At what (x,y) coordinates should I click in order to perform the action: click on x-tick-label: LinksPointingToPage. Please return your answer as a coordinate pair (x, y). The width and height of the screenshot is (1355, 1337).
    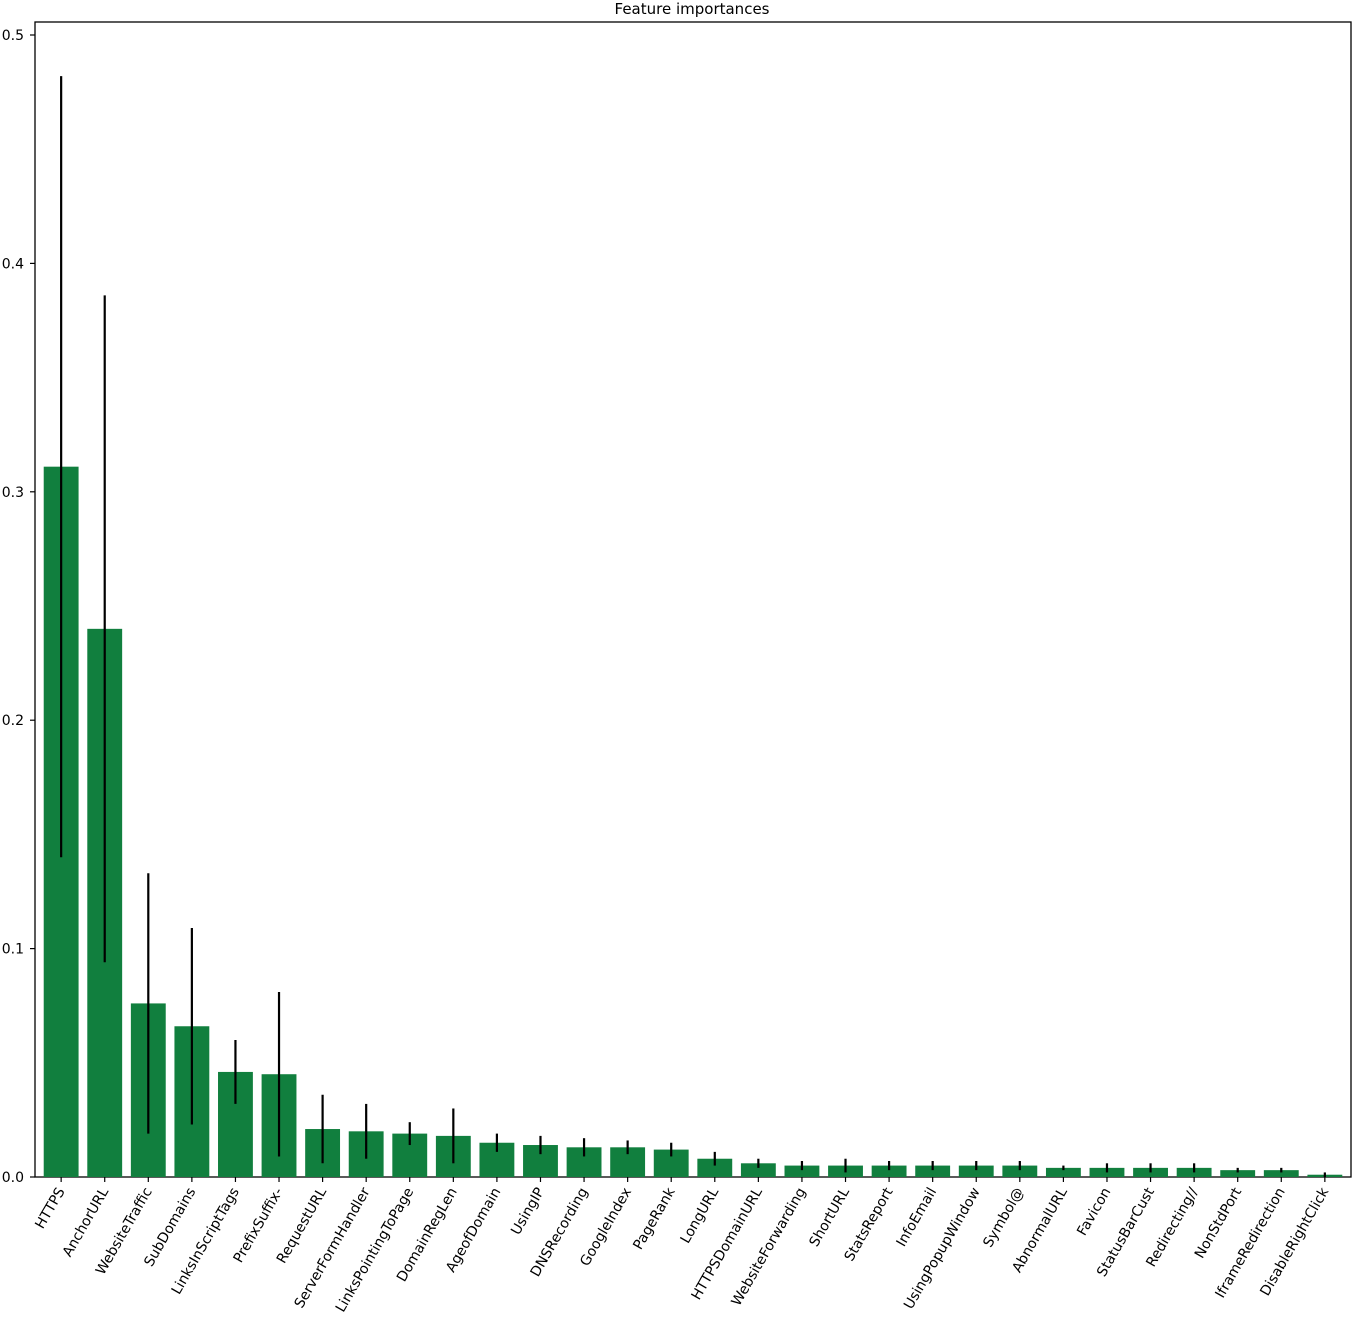
    Looking at the image, I should click on (375, 1250).